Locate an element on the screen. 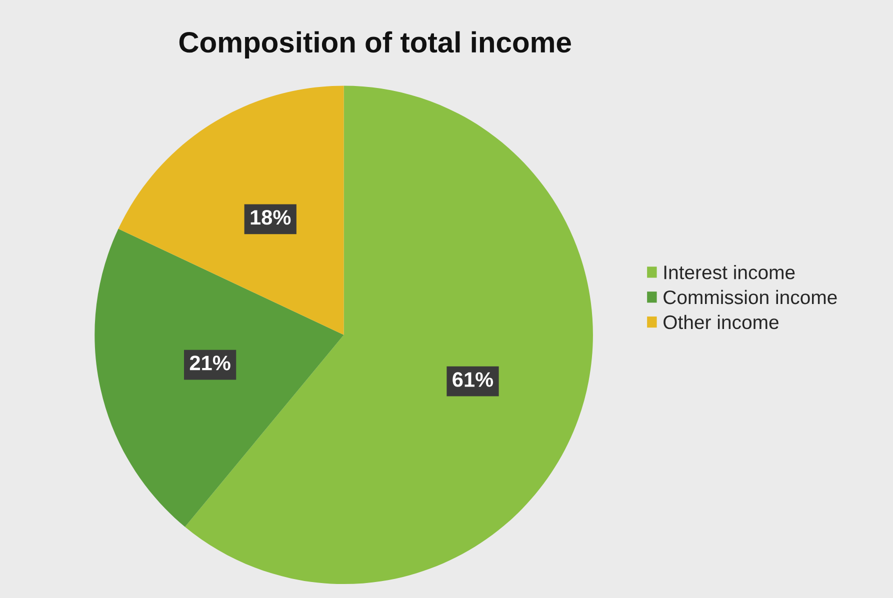  data-label: 21% is located at coordinates (210, 363).